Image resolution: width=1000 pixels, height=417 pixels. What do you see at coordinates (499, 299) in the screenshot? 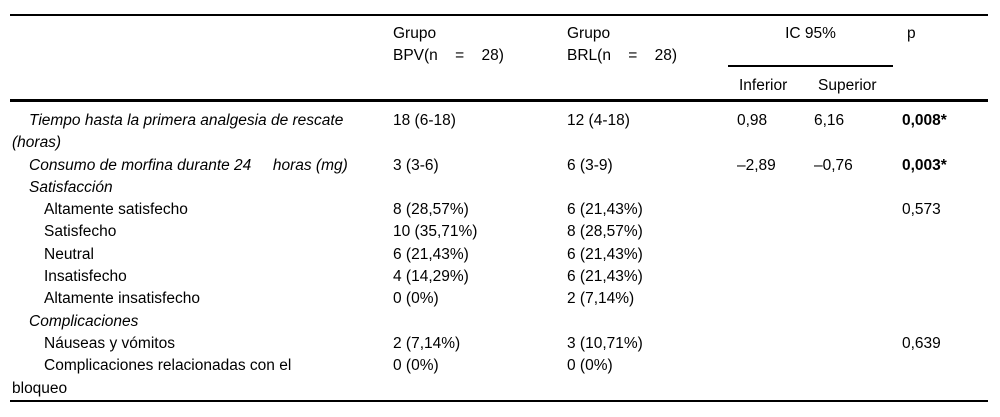
I see `table-row: Altamente insatisfecho 0 (0%) 2 (7,14%)` at bounding box center [499, 299].